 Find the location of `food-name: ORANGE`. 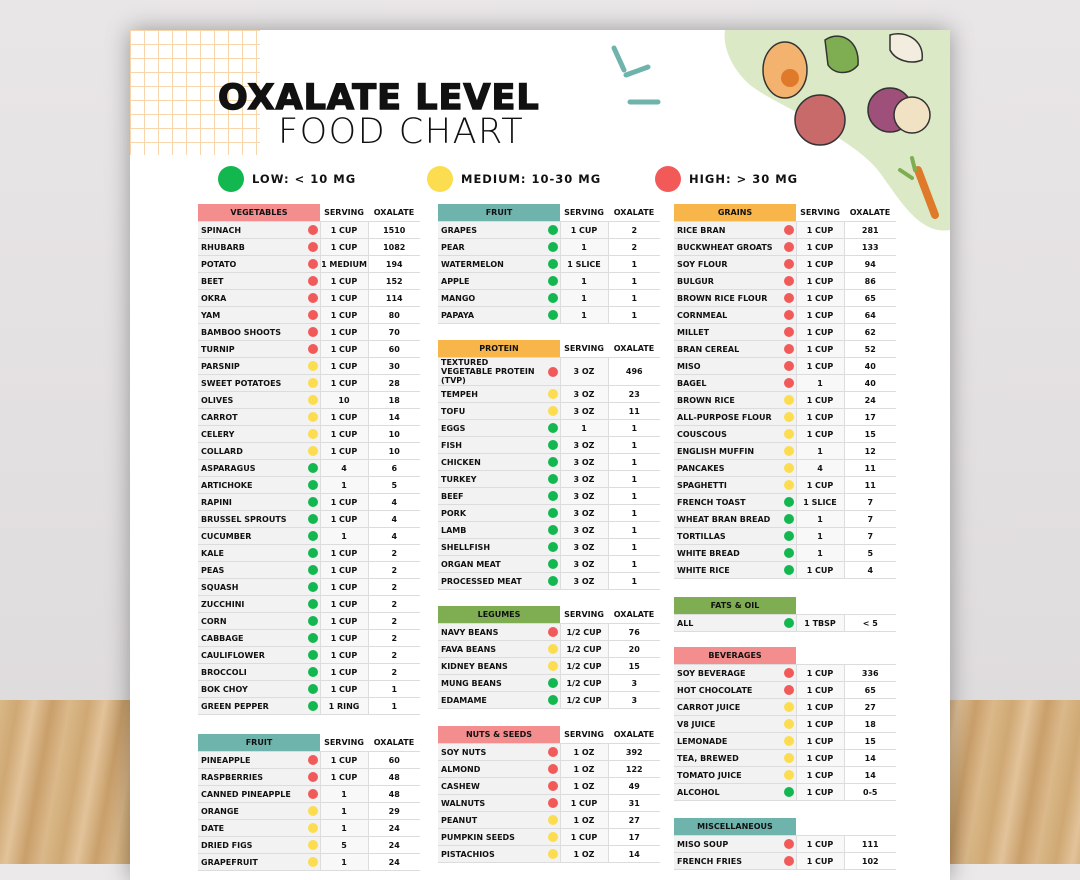

food-name: ORANGE is located at coordinates (252, 811).